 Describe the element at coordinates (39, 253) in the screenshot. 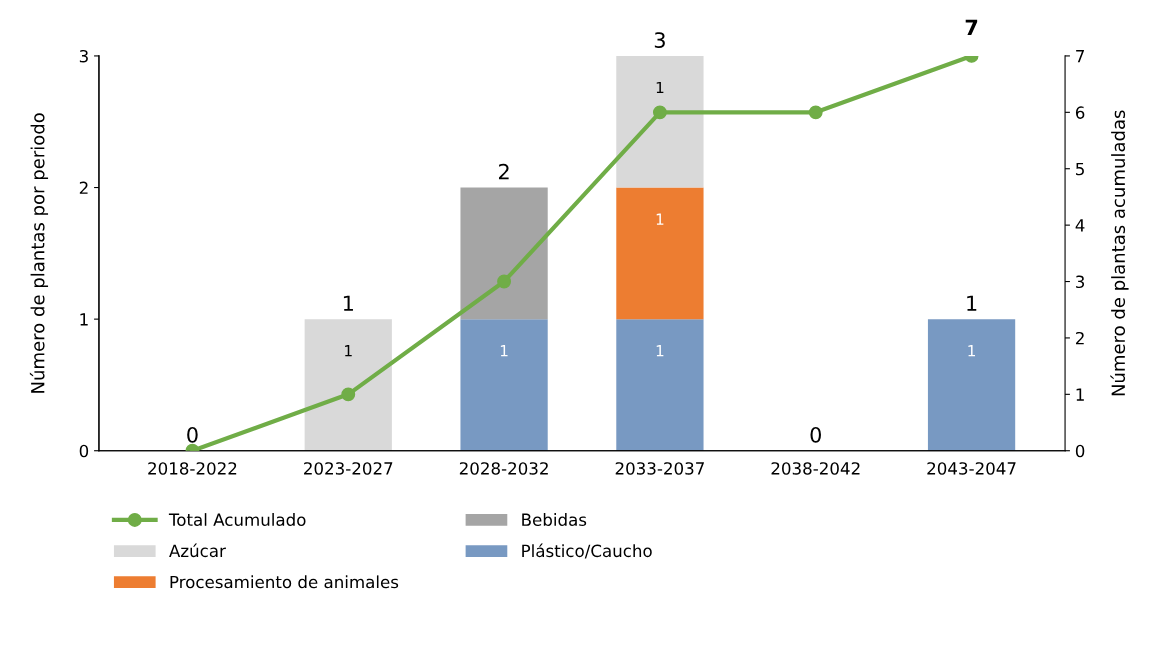

I see `y-axis-title: Número de plantas por periodo` at that location.